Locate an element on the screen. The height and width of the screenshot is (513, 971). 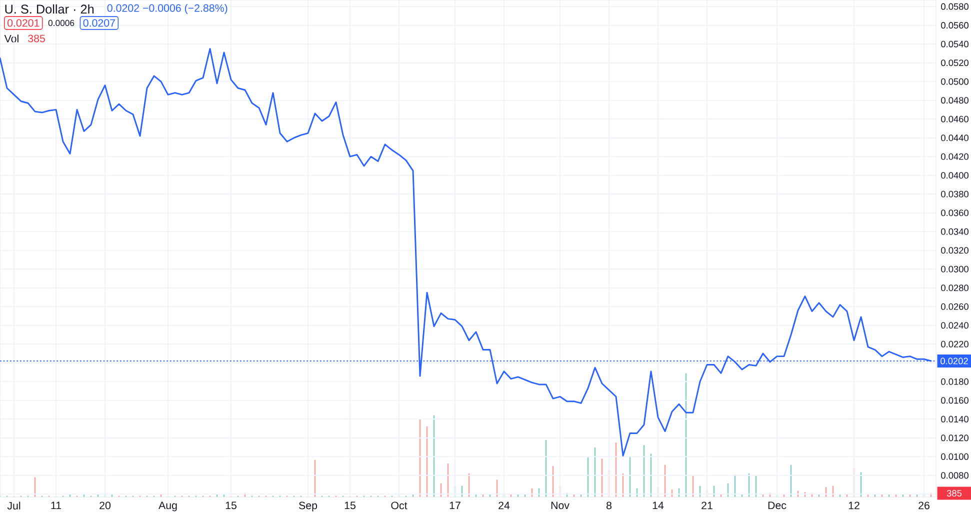
y-tick-label: 0.0360 is located at coordinates (954, 213).